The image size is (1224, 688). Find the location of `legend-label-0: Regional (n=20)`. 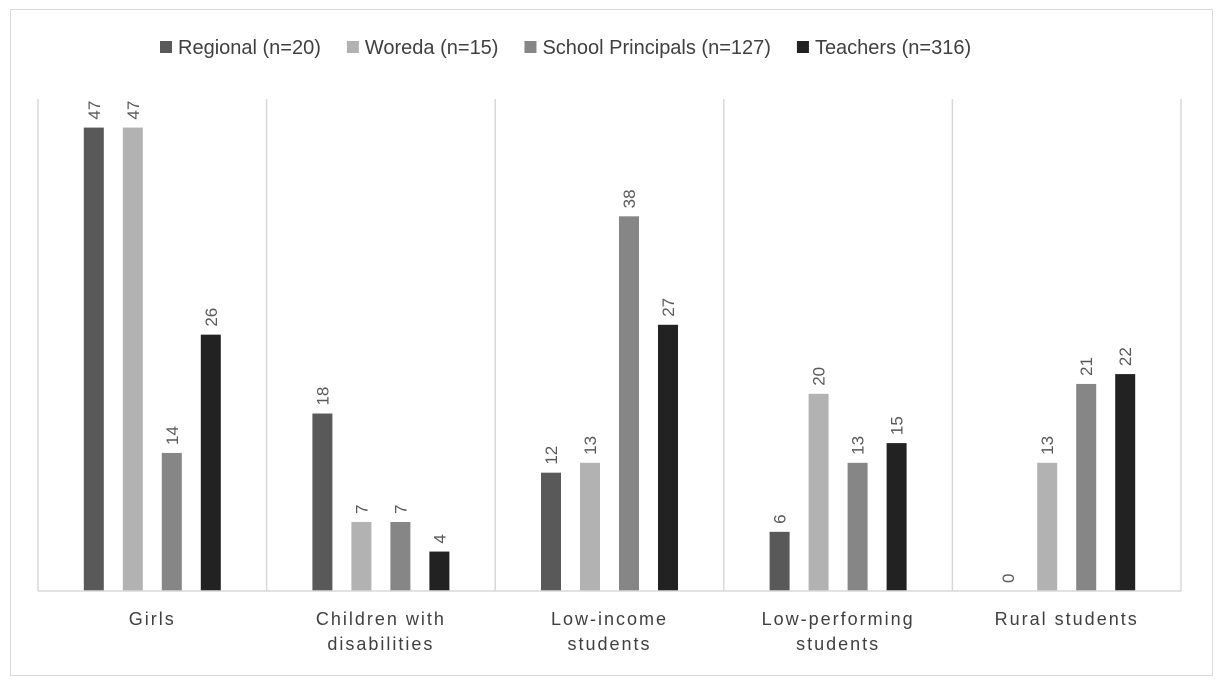

legend-label-0: Regional (n=20) is located at coordinates (249, 48).